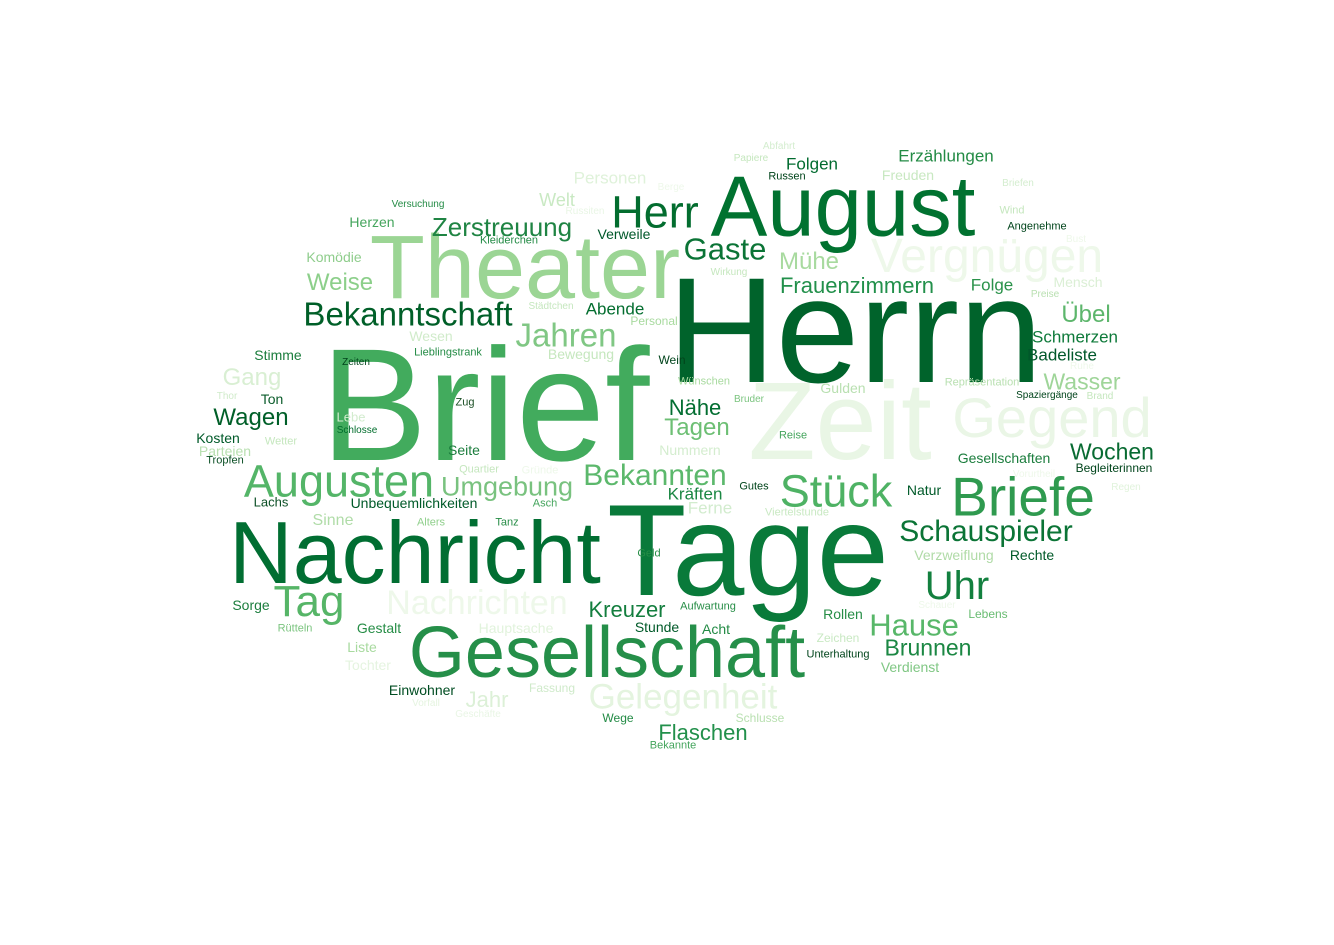  What do you see at coordinates (624, 234) in the screenshot?
I see `word-verweile: Verweile` at bounding box center [624, 234].